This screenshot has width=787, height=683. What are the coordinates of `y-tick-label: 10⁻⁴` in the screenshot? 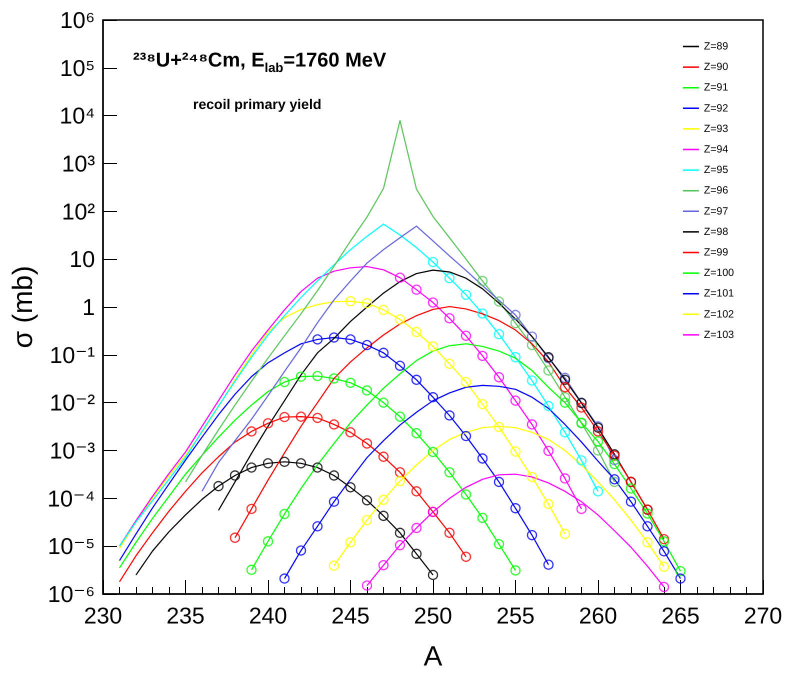 It's located at (71, 498).